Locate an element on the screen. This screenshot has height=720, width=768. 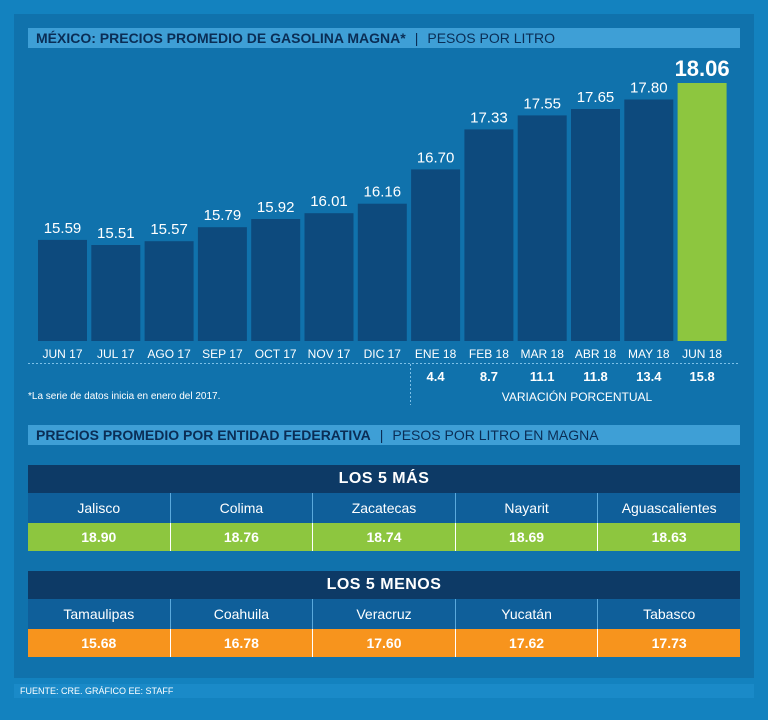
x-tick-label: JUL 17 is located at coordinates (116, 354).